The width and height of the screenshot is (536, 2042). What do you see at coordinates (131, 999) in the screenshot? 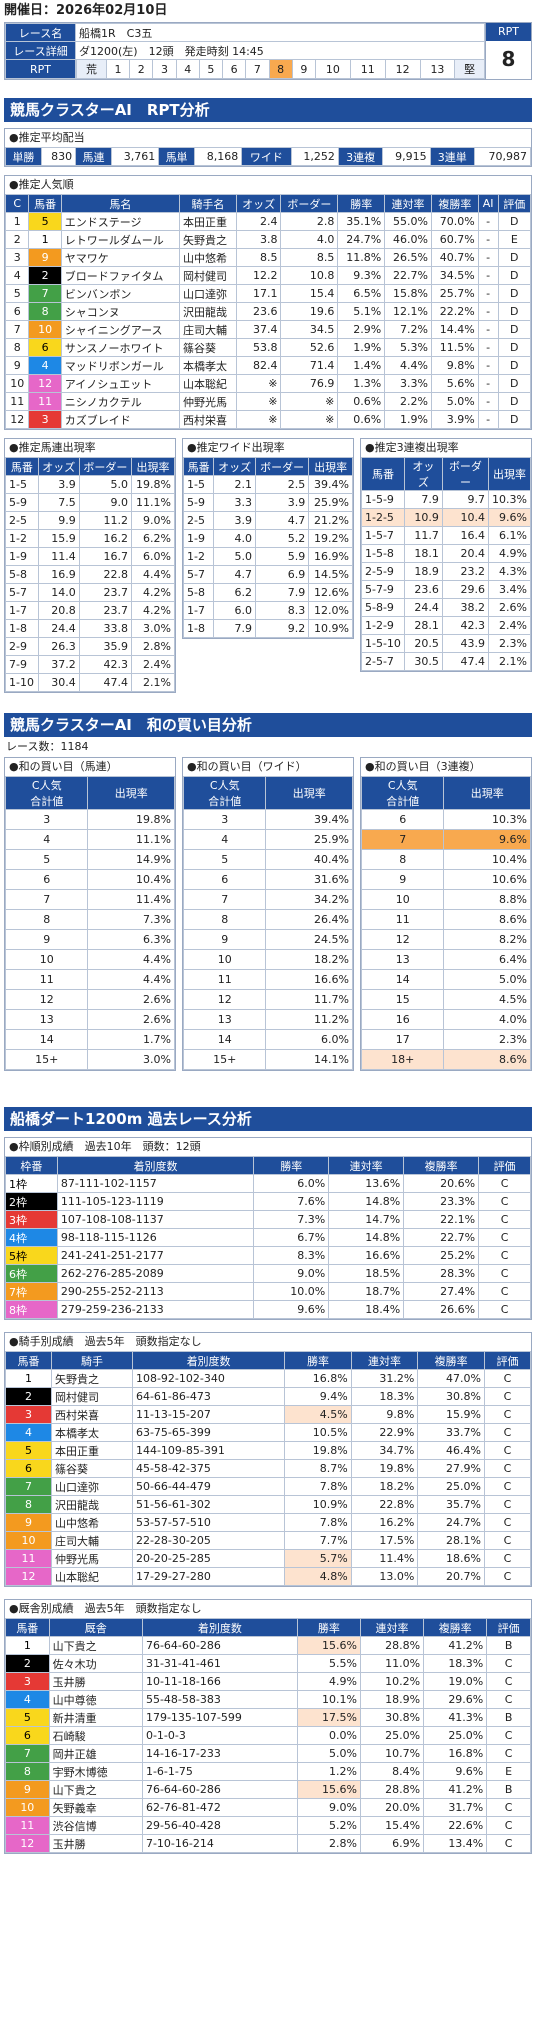
I see `rate: 2.6%` at bounding box center [131, 999].